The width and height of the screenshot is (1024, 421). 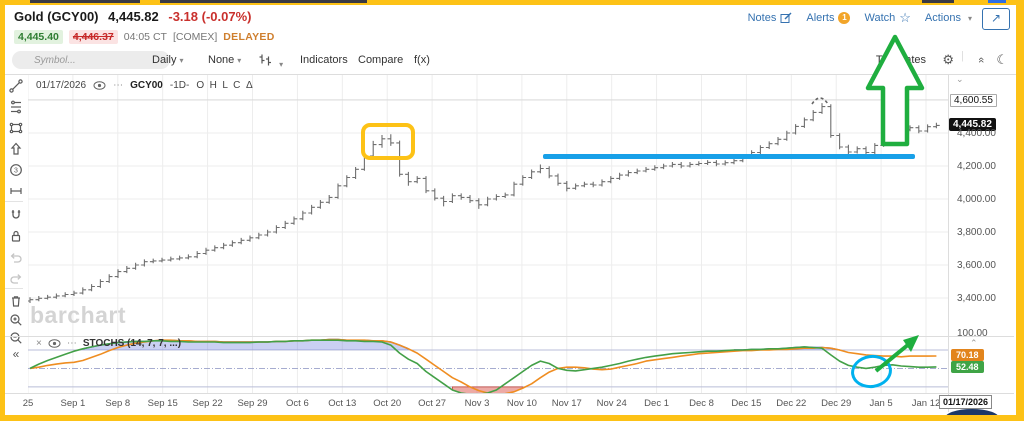 What do you see at coordinates (28, 403) in the screenshot?
I see `date-axis-tick: 25` at bounding box center [28, 403].